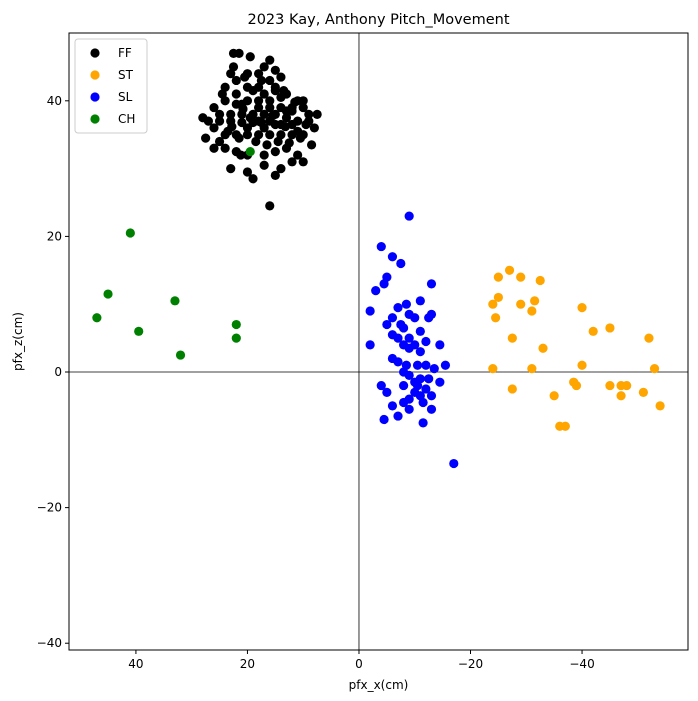 Image resolution: width=698 pixels, height=701 pixels. What do you see at coordinates (379, 685) in the screenshot?
I see `x-axis-label: pfx_x(cm)` at bounding box center [379, 685].